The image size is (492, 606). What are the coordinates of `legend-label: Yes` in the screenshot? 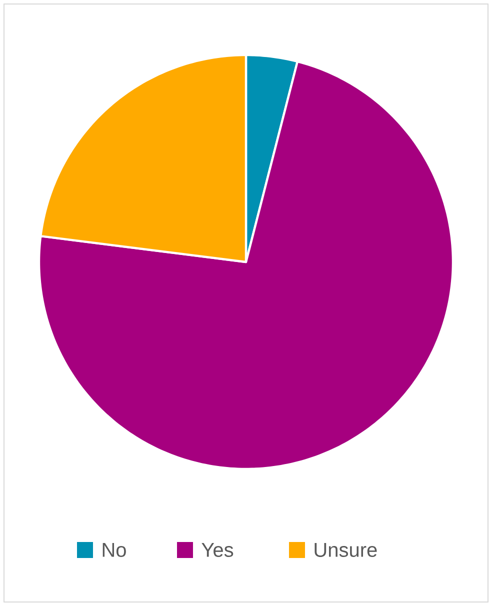 It's located at (218, 550).